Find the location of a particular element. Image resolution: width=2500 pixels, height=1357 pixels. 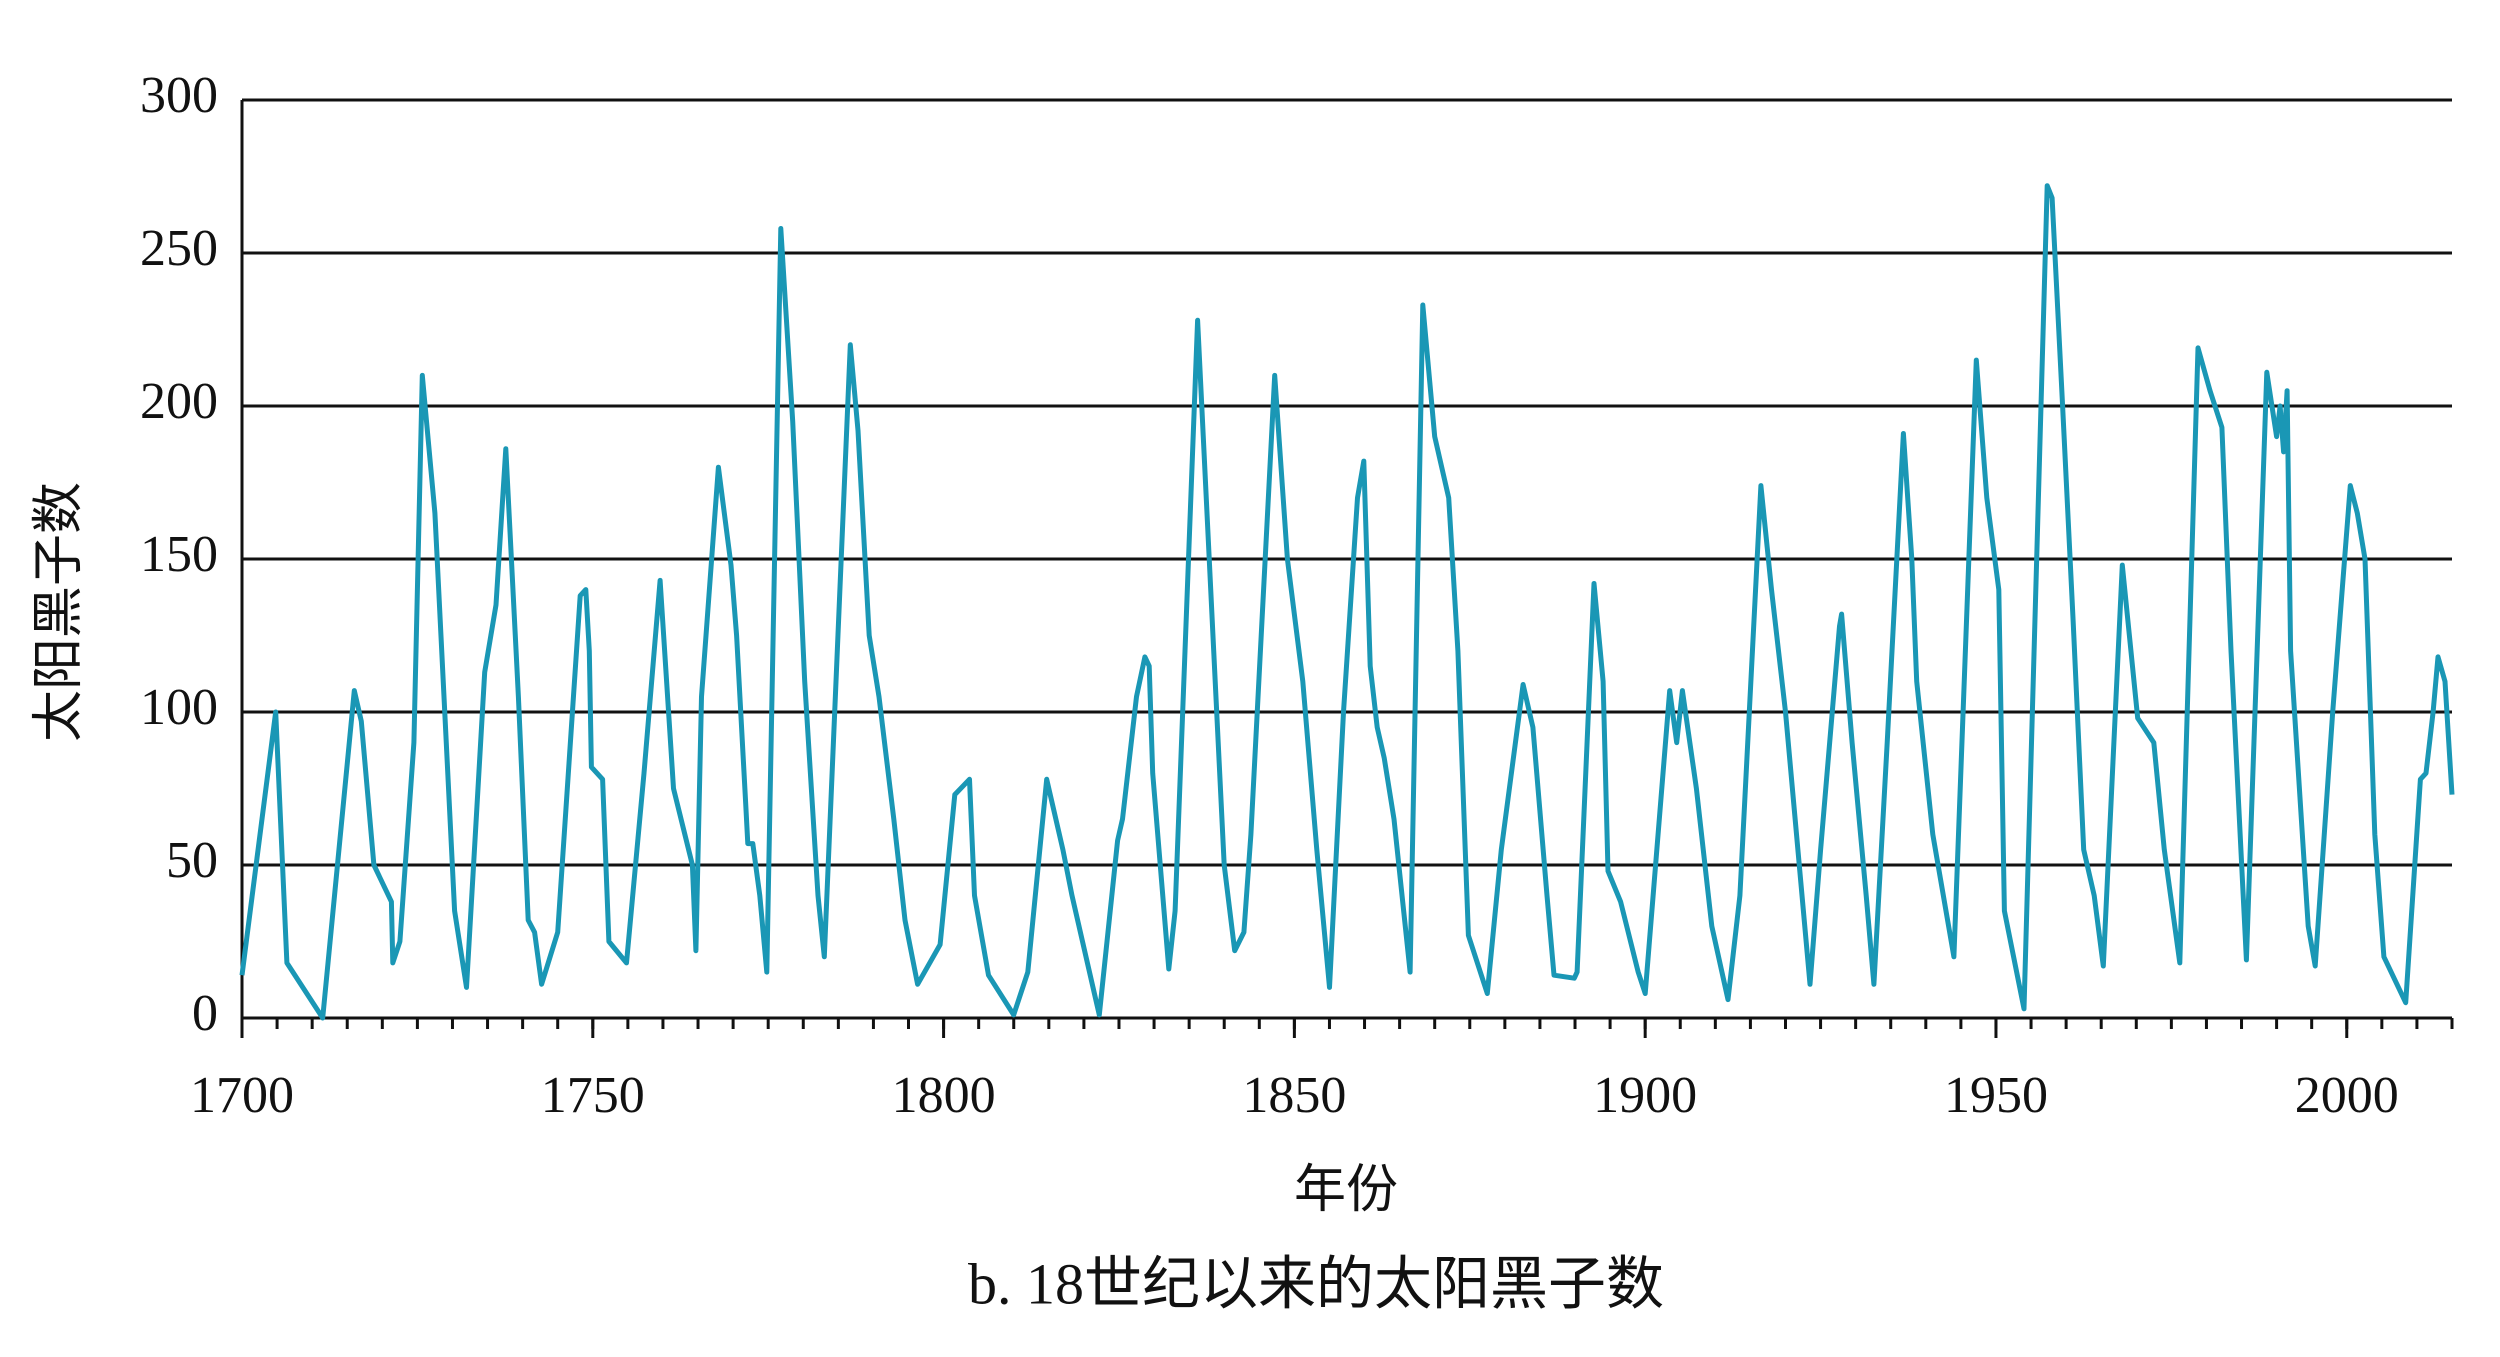

y-tick-label: 50 is located at coordinates (192, 860).